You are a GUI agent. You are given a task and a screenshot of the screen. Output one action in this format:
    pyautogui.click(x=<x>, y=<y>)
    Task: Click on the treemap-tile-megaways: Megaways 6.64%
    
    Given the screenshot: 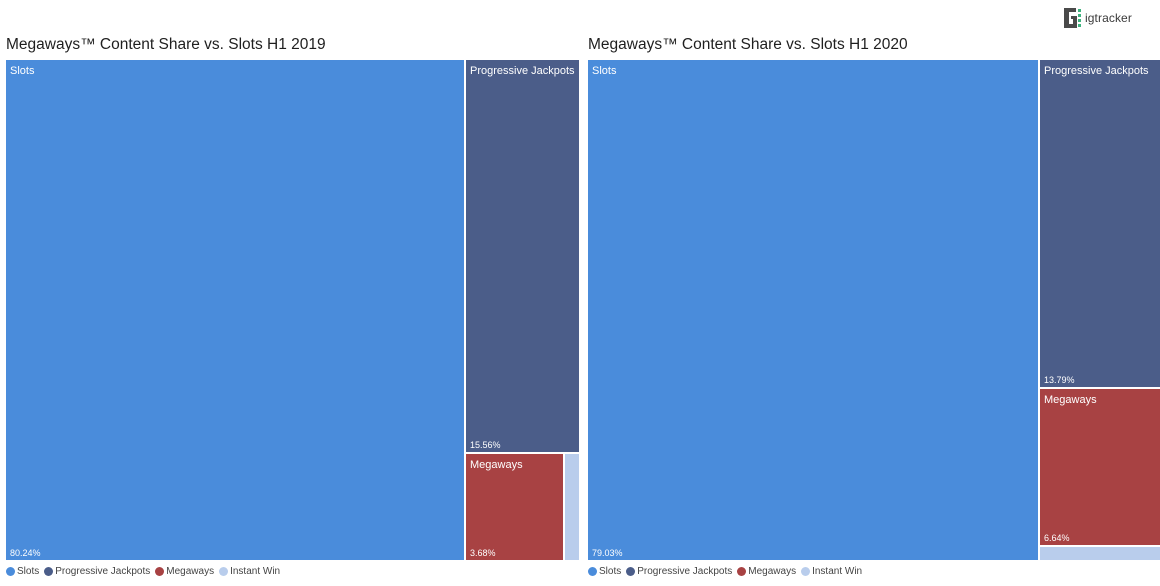 What is the action you would take?
    pyautogui.click(x=1100, y=467)
    